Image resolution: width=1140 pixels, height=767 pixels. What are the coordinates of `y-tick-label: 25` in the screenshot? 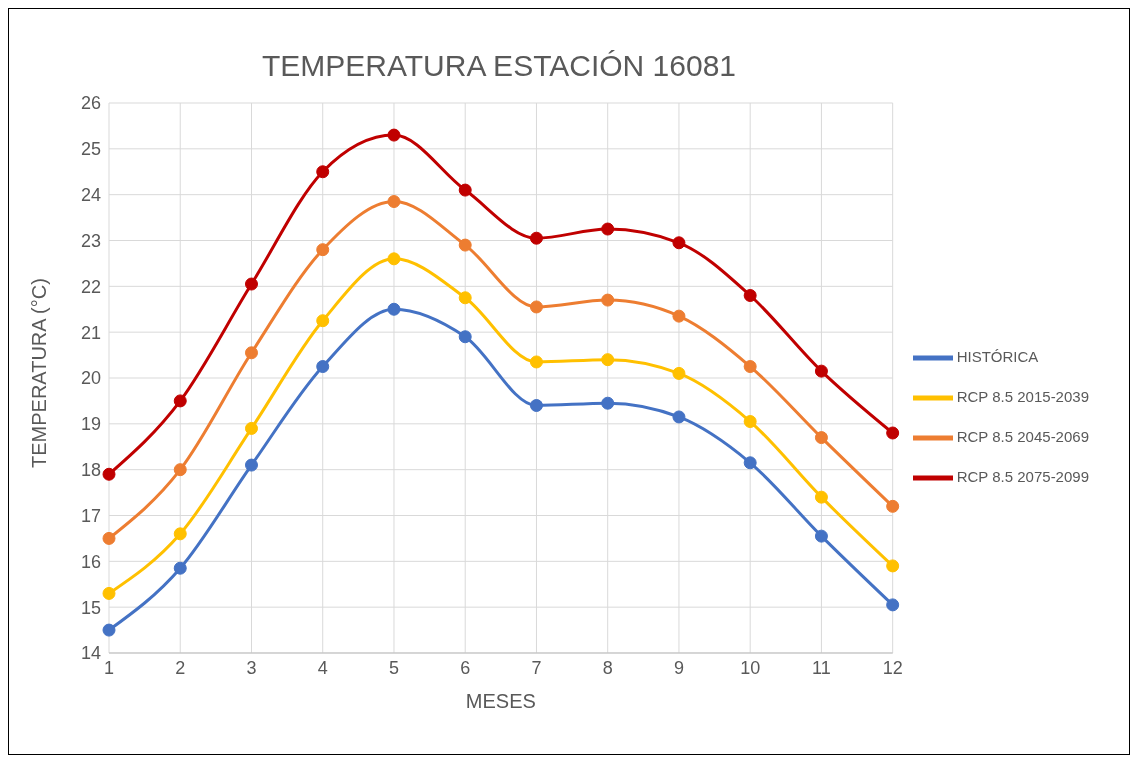 It's located at (90, 149).